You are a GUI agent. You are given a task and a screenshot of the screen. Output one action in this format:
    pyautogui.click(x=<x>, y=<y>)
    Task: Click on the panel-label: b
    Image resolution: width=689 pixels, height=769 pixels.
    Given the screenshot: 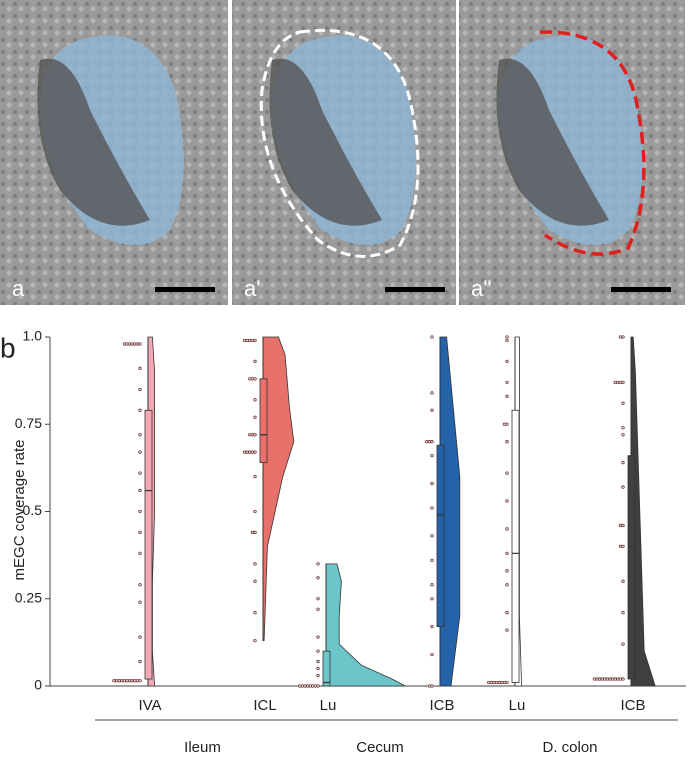 What is the action you would take?
    pyautogui.click(x=8, y=347)
    